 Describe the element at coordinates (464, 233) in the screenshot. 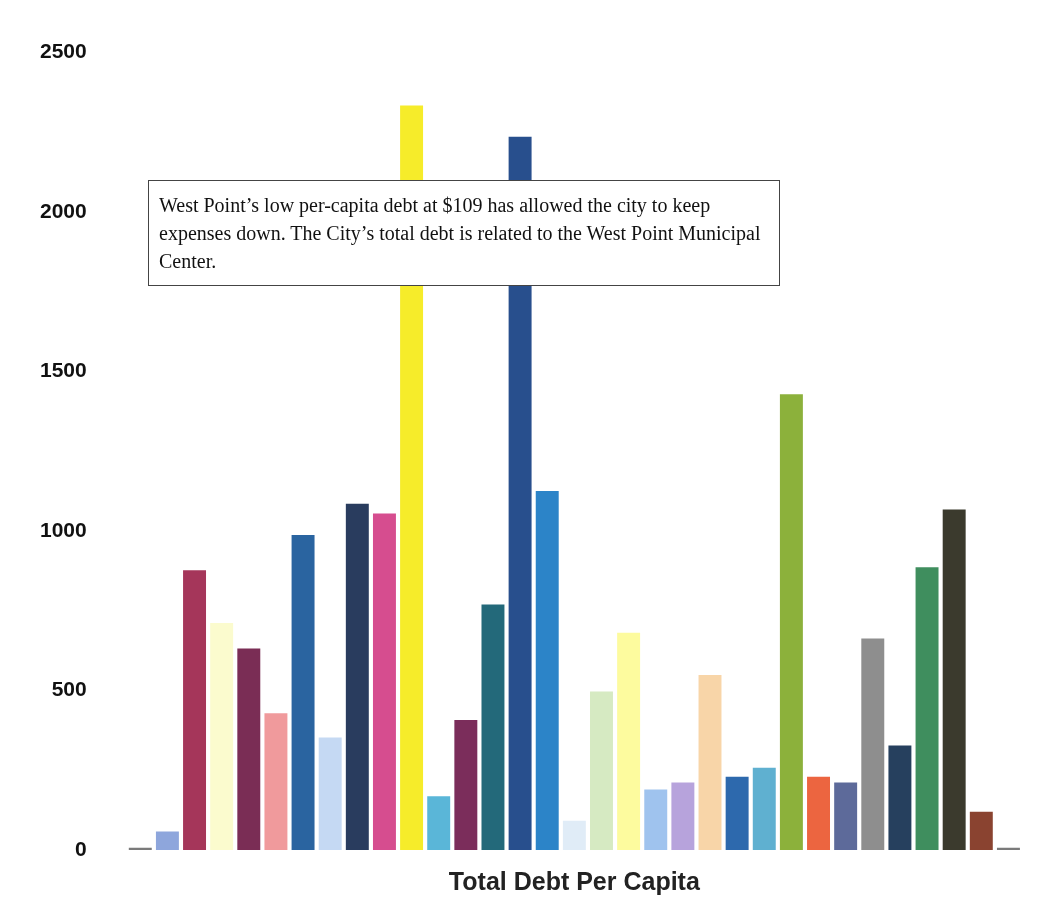

I see `annotation: West Point’s low per-capita debt at $109 has allowed the city to keep expenses down. The City’s total debt is related to the West Point Municipal Center.` at that location.